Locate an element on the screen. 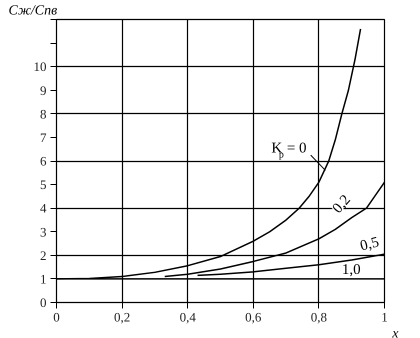  y-tick-label: 10 is located at coordinates (40, 66).